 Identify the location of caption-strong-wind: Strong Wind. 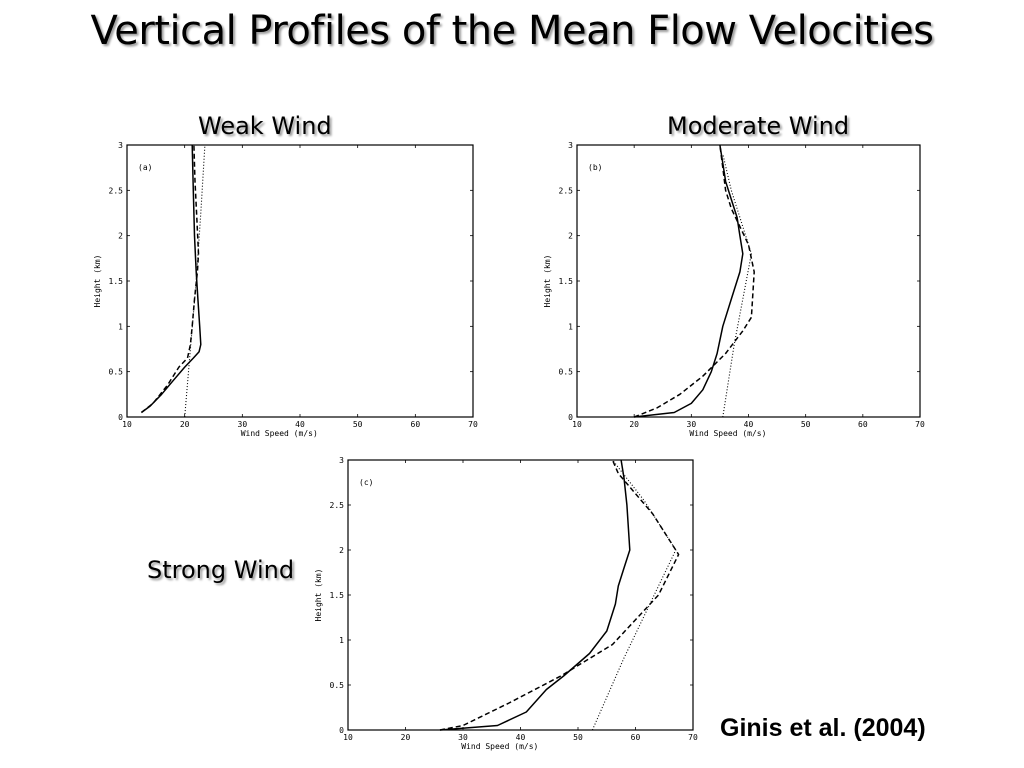
(221, 570).